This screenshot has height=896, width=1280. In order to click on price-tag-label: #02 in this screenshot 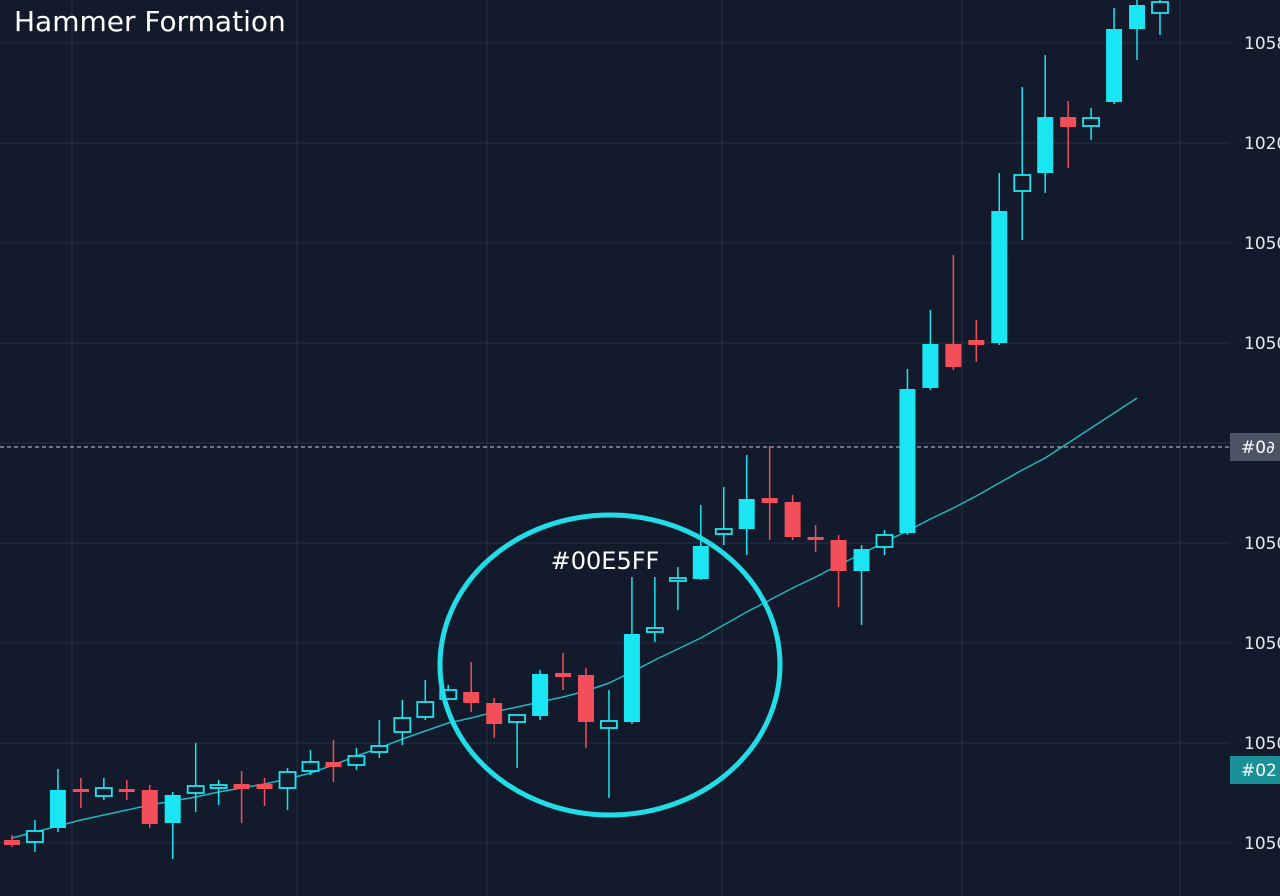, I will do `click(1259, 771)`.